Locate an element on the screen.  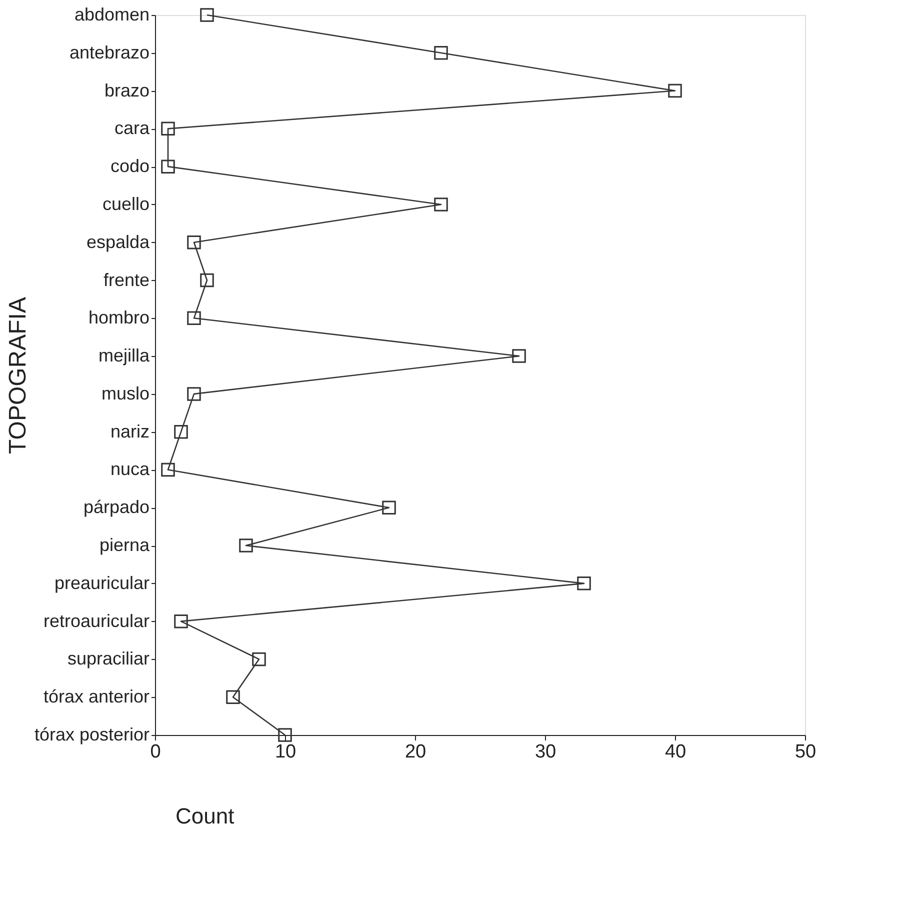
x-tick-label: 50 is located at coordinates (805, 752).